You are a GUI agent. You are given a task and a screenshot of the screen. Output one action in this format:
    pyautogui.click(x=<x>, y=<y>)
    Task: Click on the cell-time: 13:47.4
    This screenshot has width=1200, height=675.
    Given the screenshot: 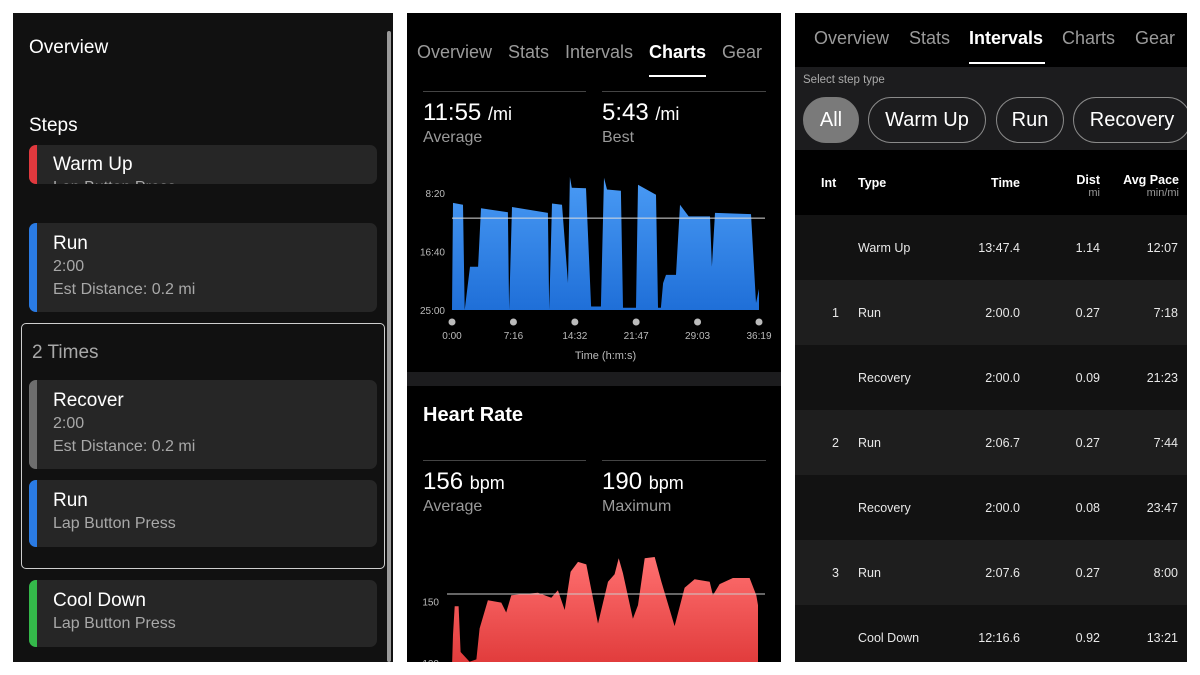 What is the action you would take?
    pyautogui.click(x=999, y=247)
    